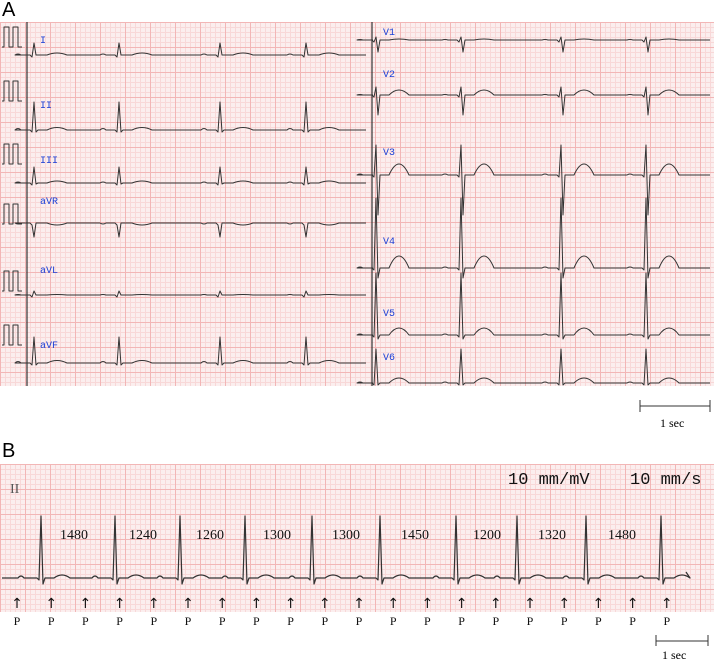 The height and width of the screenshot is (663, 714). Describe the element at coordinates (9, 10) in the screenshot. I see `panel-a-label: A` at that location.